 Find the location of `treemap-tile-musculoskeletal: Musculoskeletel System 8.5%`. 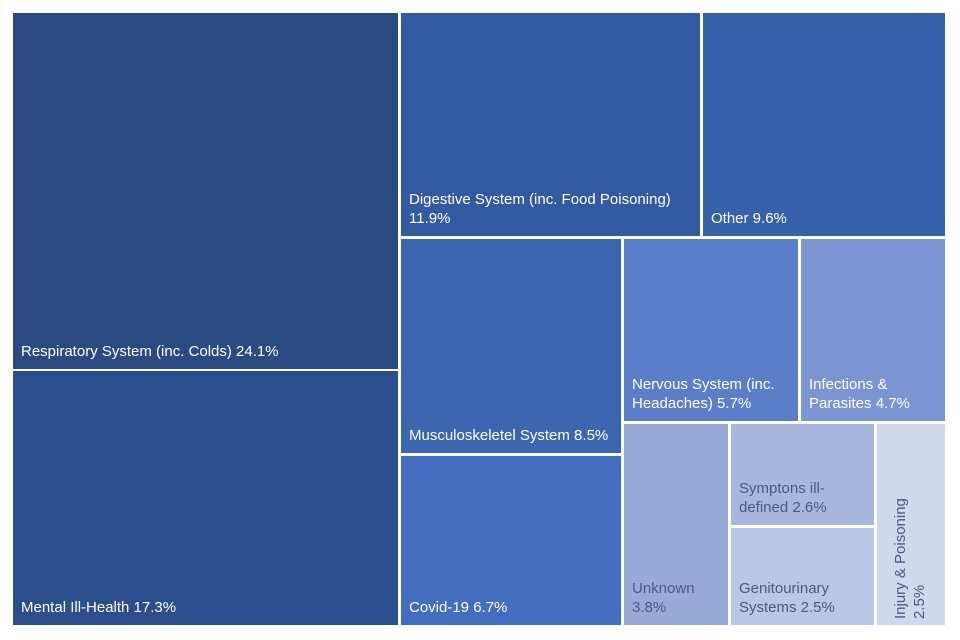

treemap-tile-musculoskeletal: Musculoskeletel System 8.5% is located at coordinates (511, 346).